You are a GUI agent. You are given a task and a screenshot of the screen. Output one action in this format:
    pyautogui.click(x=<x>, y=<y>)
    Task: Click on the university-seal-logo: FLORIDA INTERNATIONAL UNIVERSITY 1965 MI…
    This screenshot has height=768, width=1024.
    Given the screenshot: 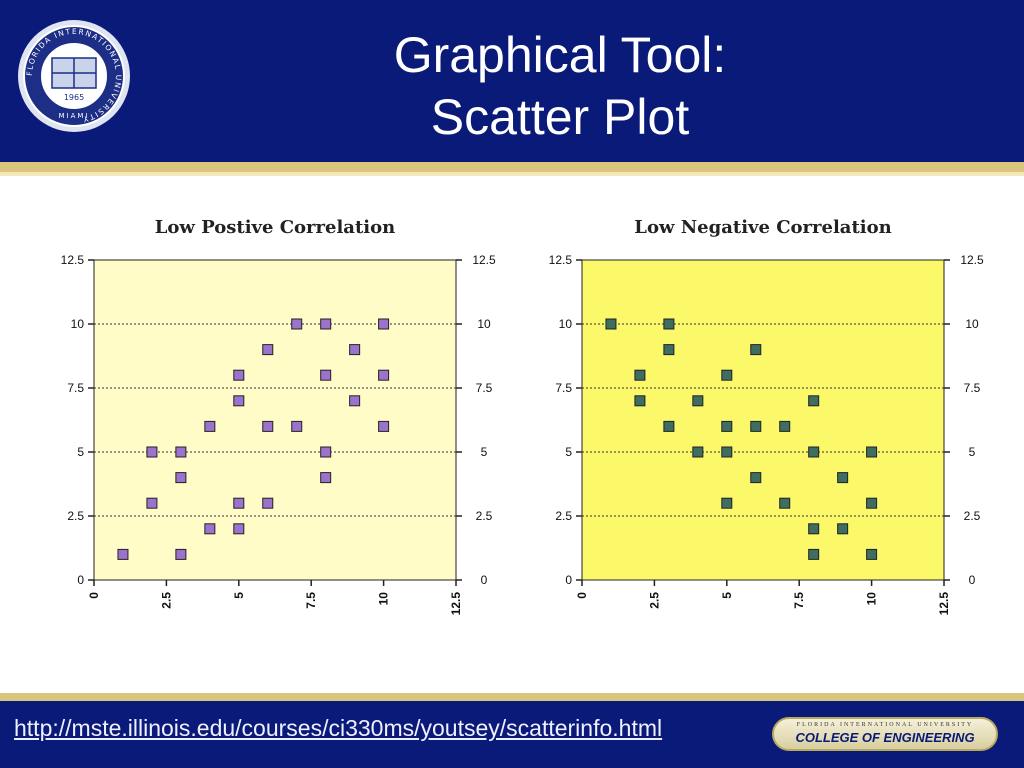 What is the action you would take?
    pyautogui.click(x=74, y=76)
    